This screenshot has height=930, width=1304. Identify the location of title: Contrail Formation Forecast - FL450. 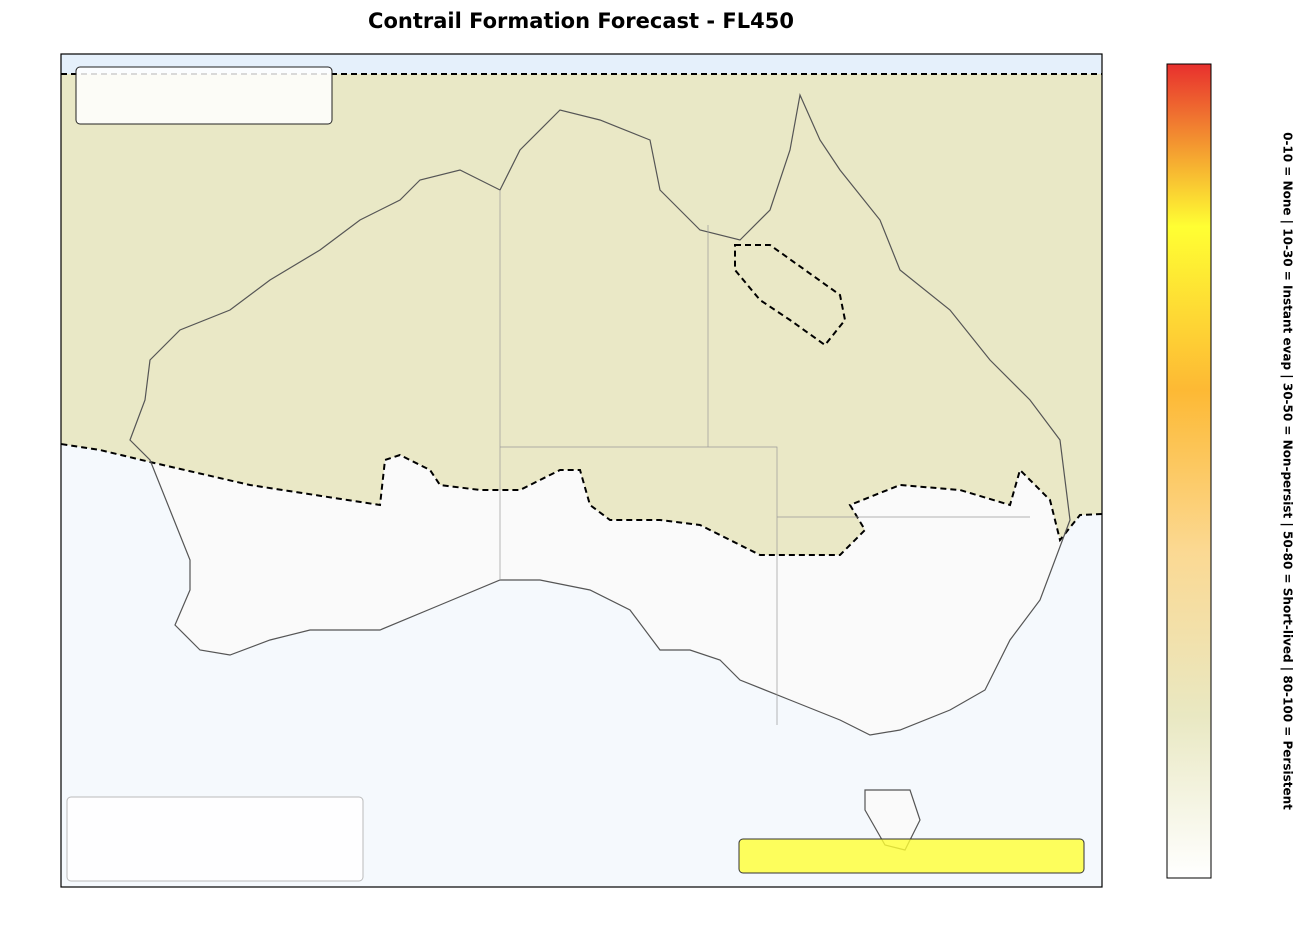
(581, 21).